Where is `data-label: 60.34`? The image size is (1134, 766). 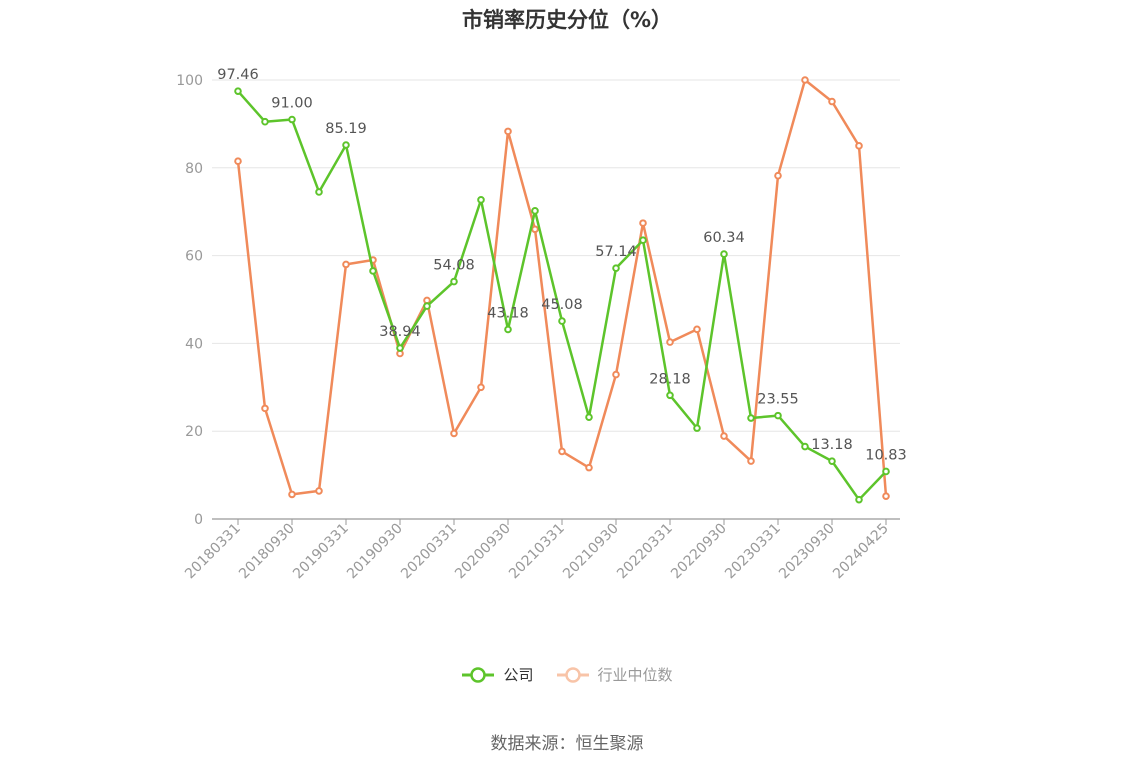
data-label: 60.34 is located at coordinates (724, 238).